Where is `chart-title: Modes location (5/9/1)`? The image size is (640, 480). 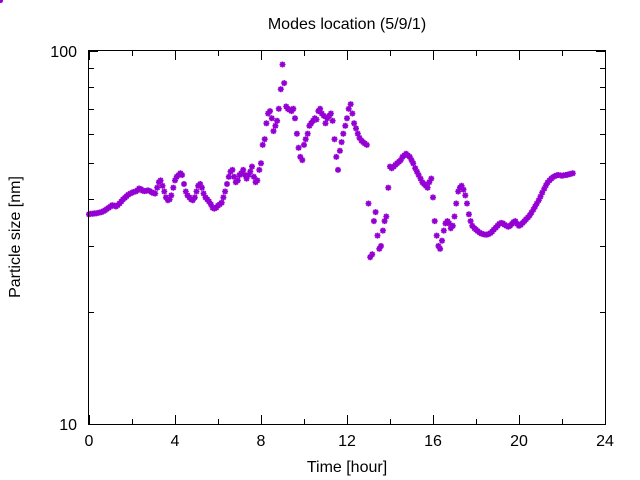
chart-title: Modes location (5/9/1) is located at coordinates (347, 24).